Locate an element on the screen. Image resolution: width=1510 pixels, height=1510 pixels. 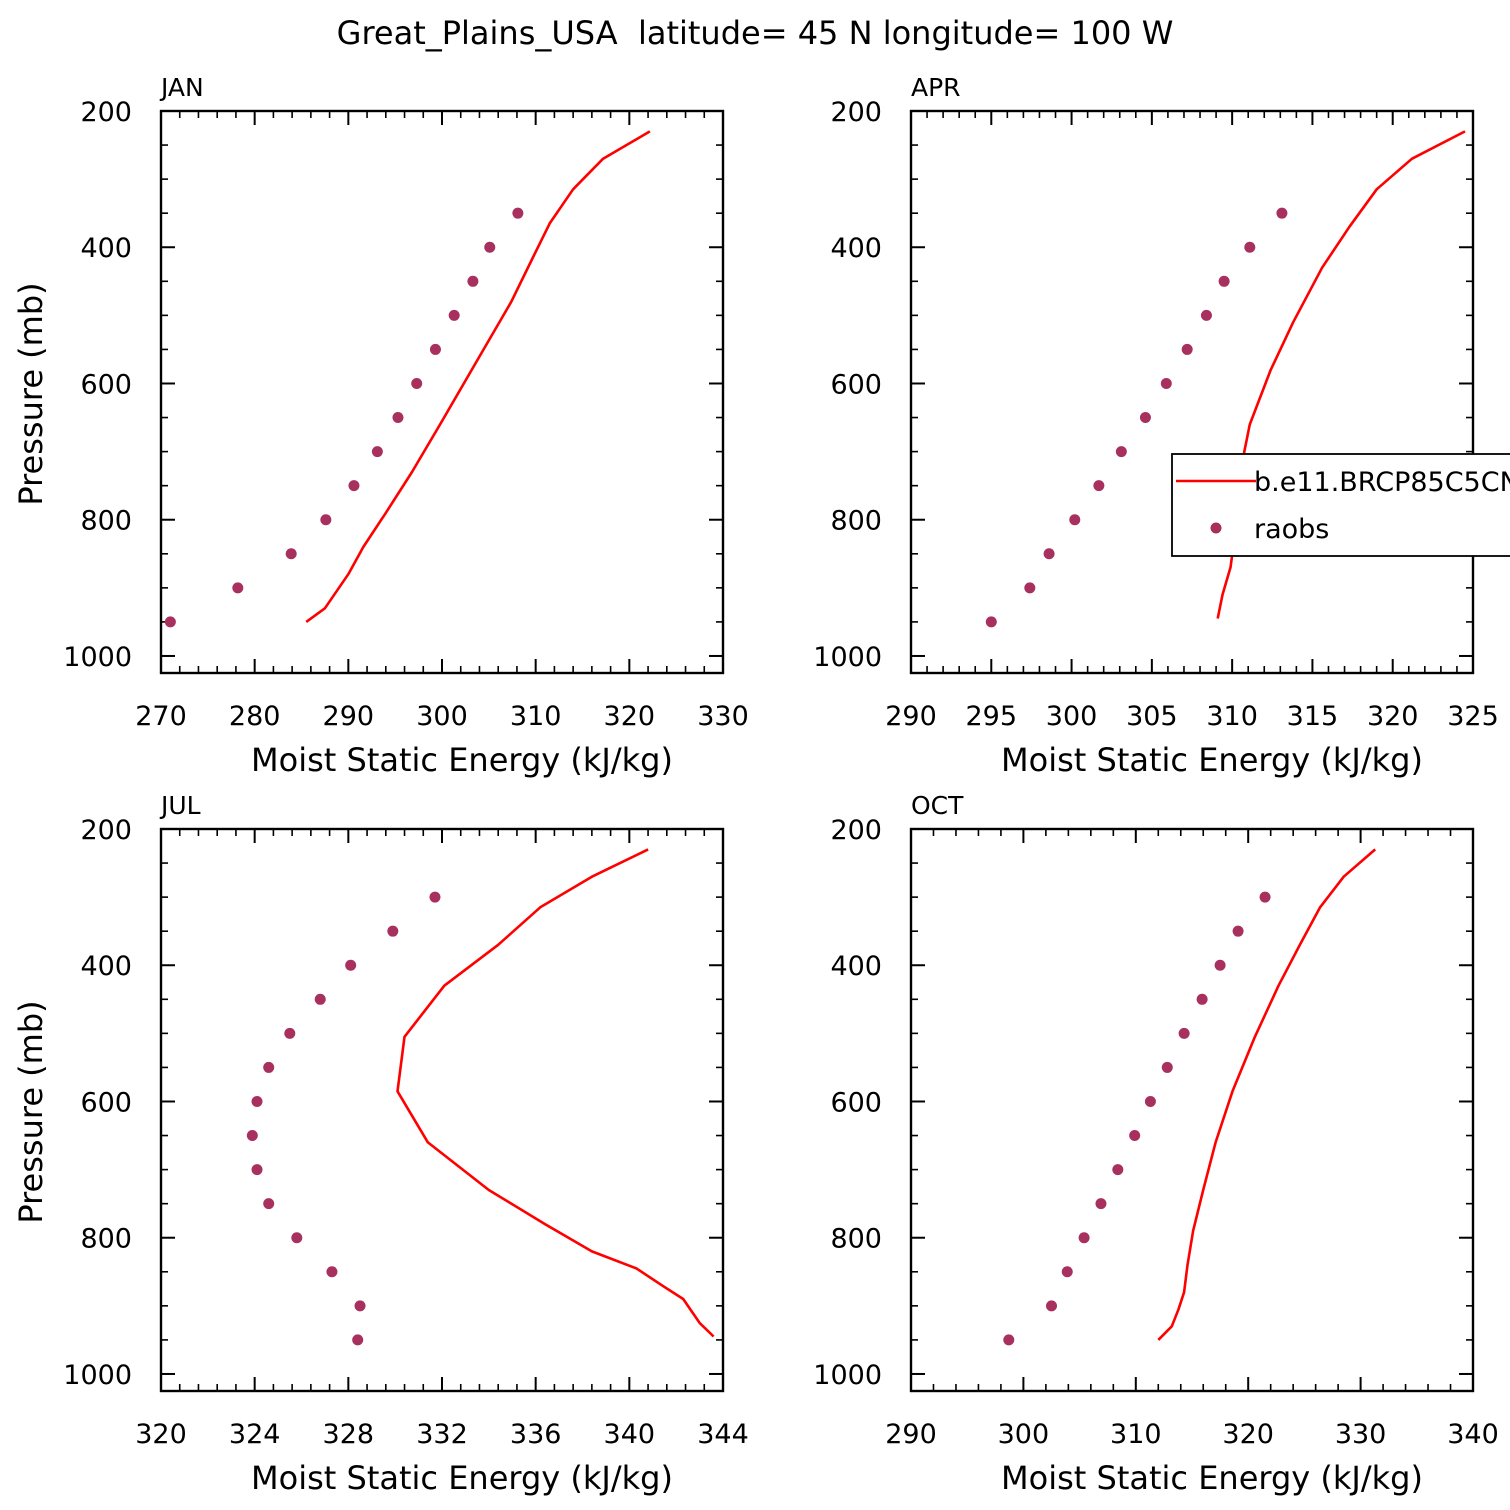
x-tick-label: 270 is located at coordinates (161, 716).